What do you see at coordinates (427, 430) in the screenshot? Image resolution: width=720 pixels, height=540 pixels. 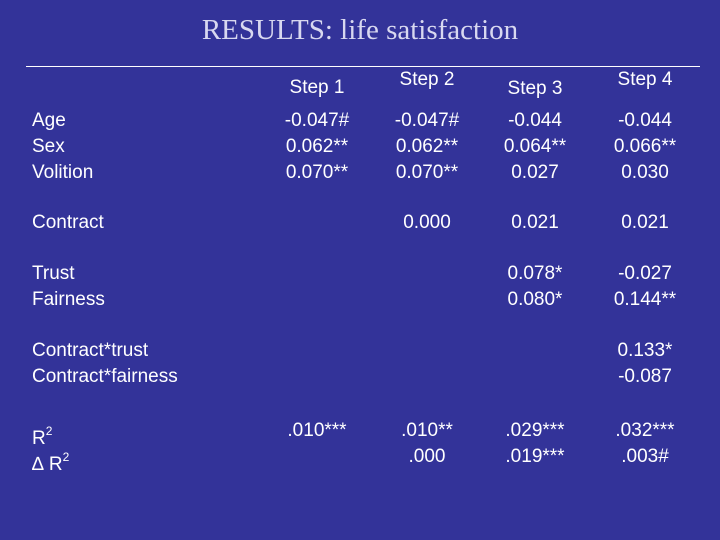 I see `cell-r2-step2: .010**` at bounding box center [427, 430].